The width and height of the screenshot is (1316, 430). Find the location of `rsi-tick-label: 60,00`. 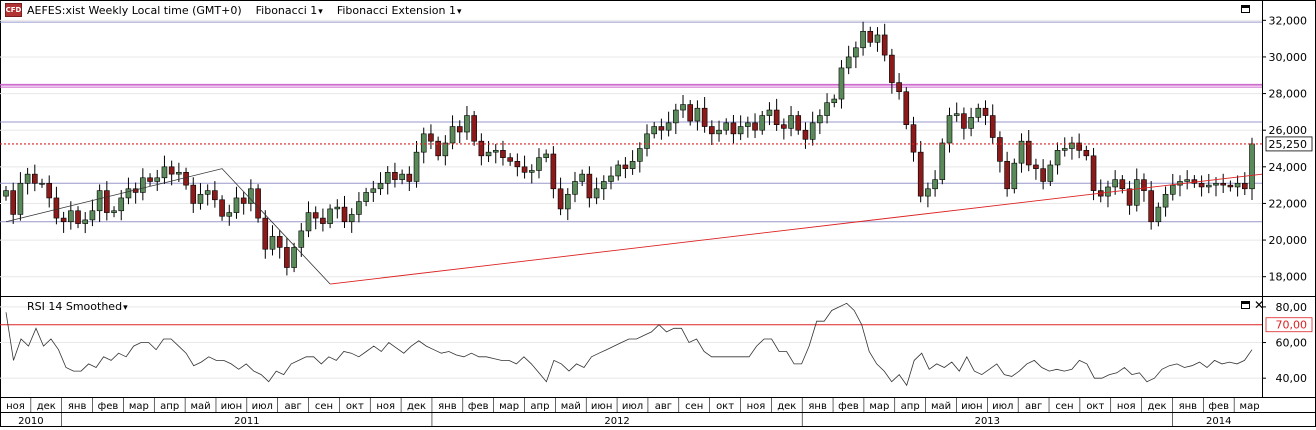

rsi-tick-label: 60,00 is located at coordinates (1292, 343).